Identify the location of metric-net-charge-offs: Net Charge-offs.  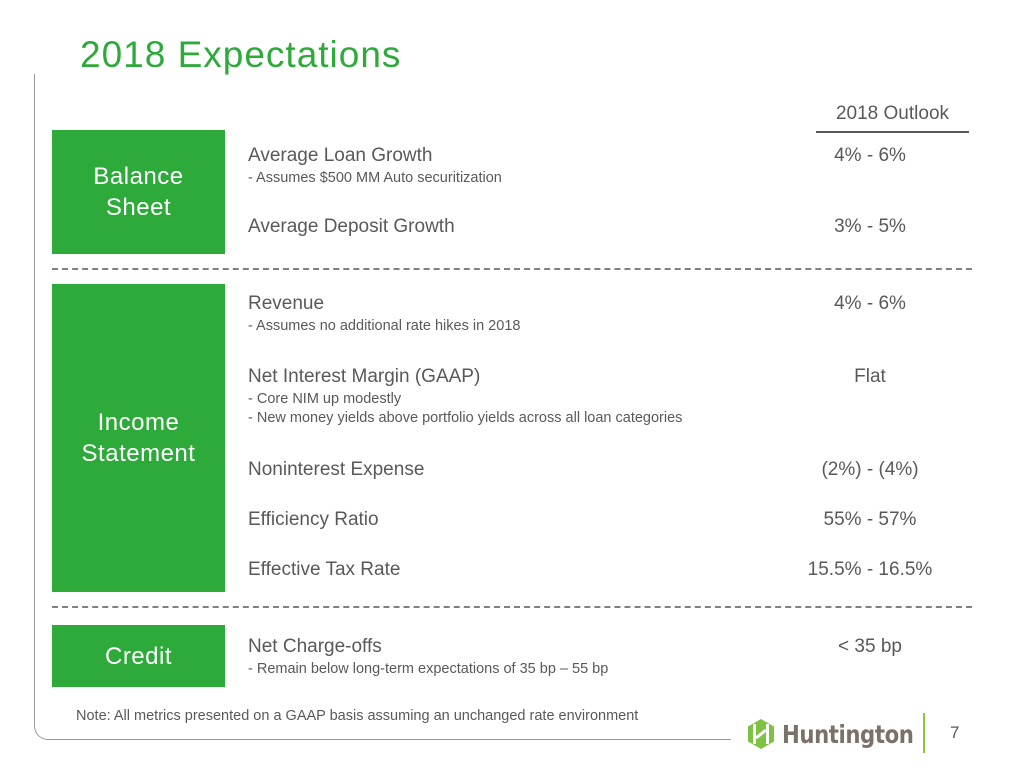
(315, 646).